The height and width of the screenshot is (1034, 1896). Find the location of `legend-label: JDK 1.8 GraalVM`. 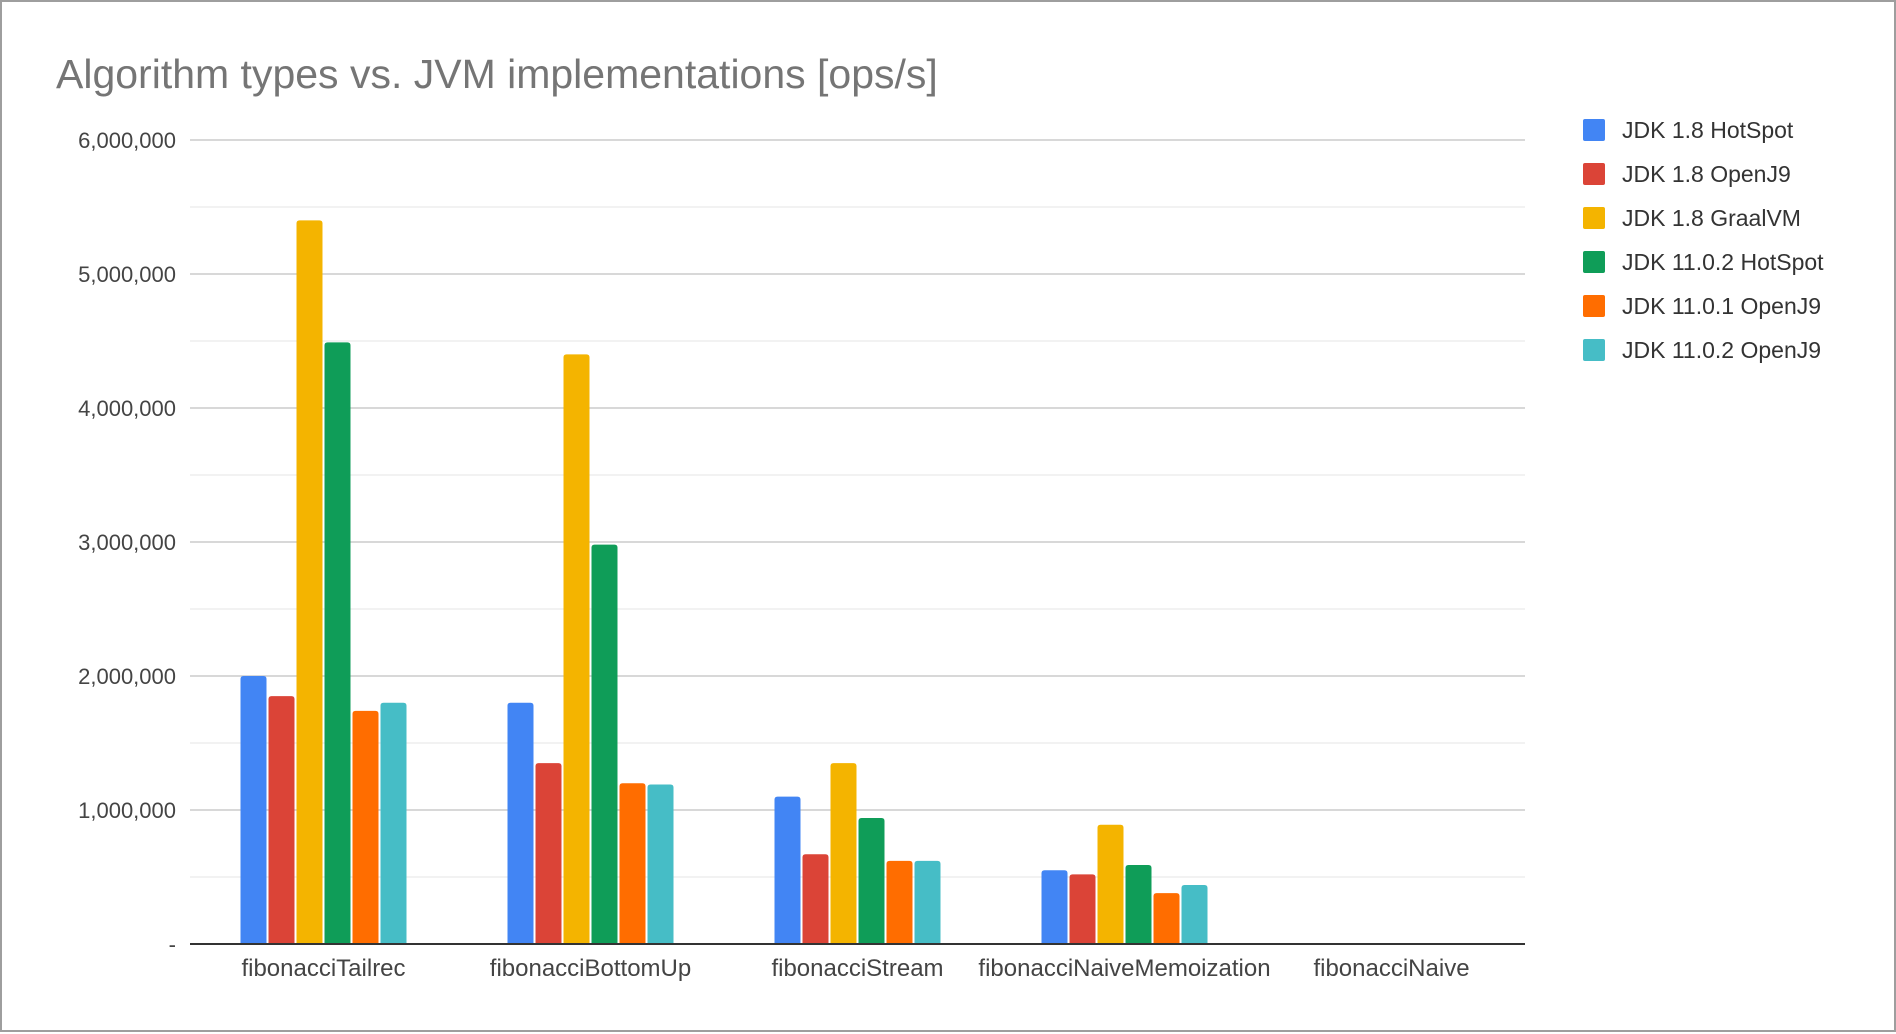

legend-label: JDK 1.8 GraalVM is located at coordinates (1711, 218).